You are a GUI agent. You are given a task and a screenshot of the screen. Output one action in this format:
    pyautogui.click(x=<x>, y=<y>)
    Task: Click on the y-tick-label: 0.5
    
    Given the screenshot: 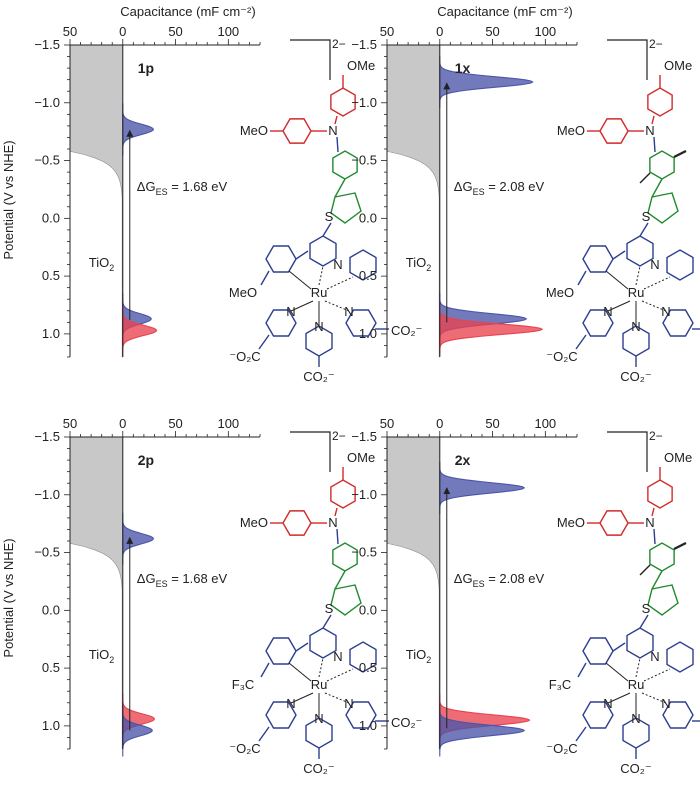 What is the action you would take?
    pyautogui.click(x=51, y=275)
    